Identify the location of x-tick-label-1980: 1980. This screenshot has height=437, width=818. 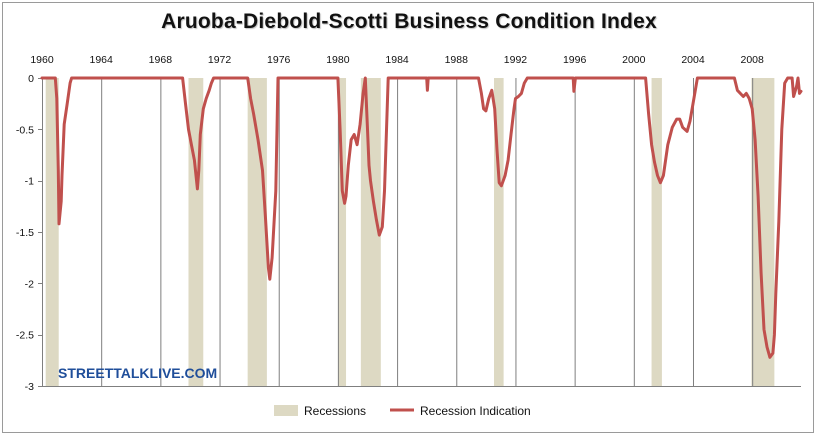
(338, 60).